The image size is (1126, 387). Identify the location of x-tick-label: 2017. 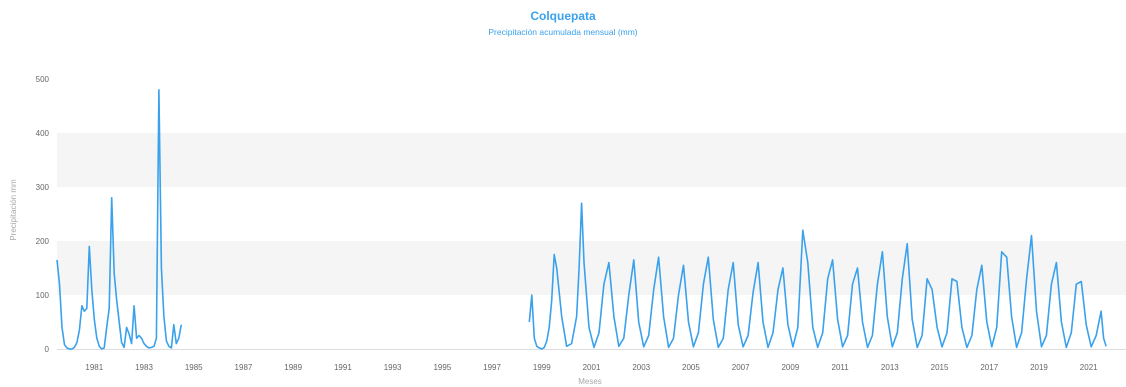
(989, 367).